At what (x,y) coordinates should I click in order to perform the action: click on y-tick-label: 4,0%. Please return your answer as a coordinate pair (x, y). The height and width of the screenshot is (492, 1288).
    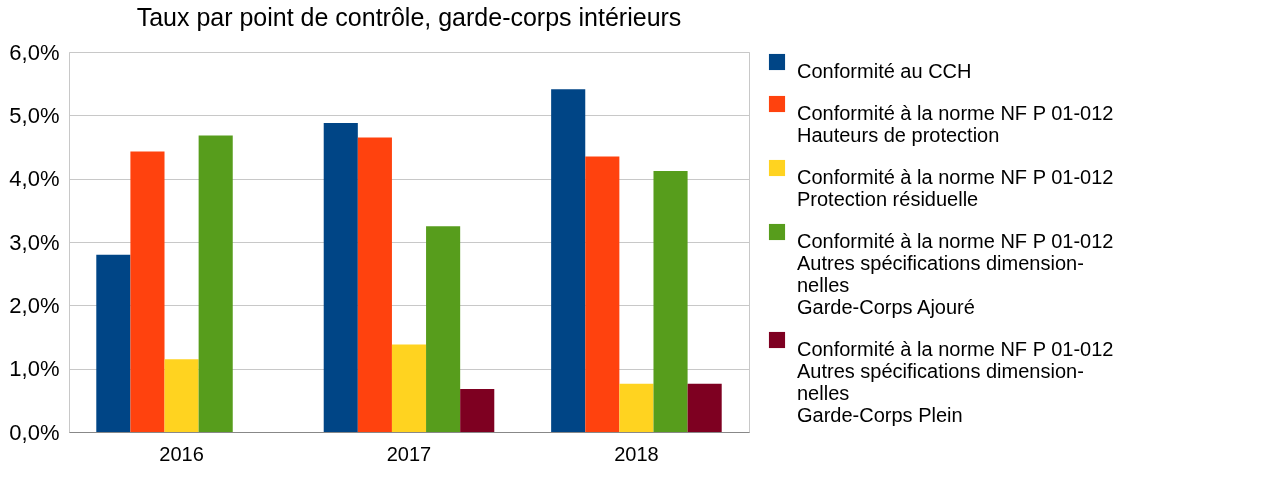
    Looking at the image, I should click on (34, 179).